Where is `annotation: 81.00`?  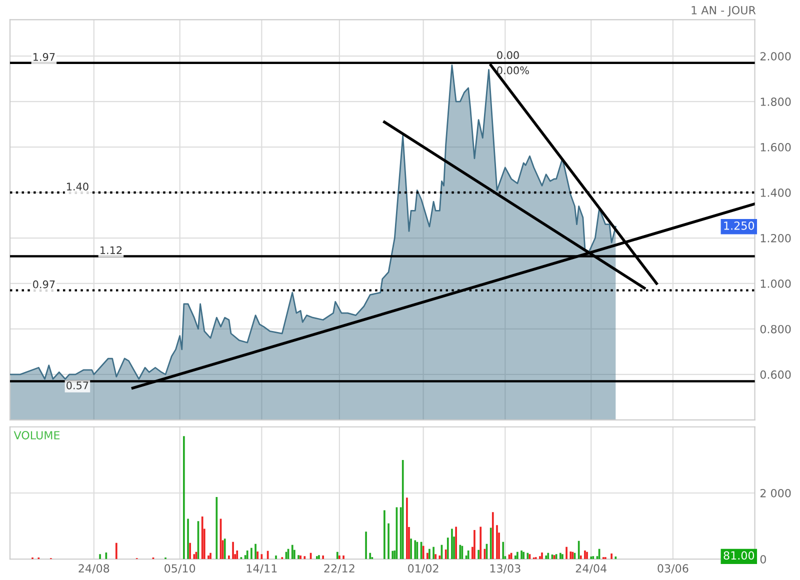
annotation: 81.00 is located at coordinates (739, 555).